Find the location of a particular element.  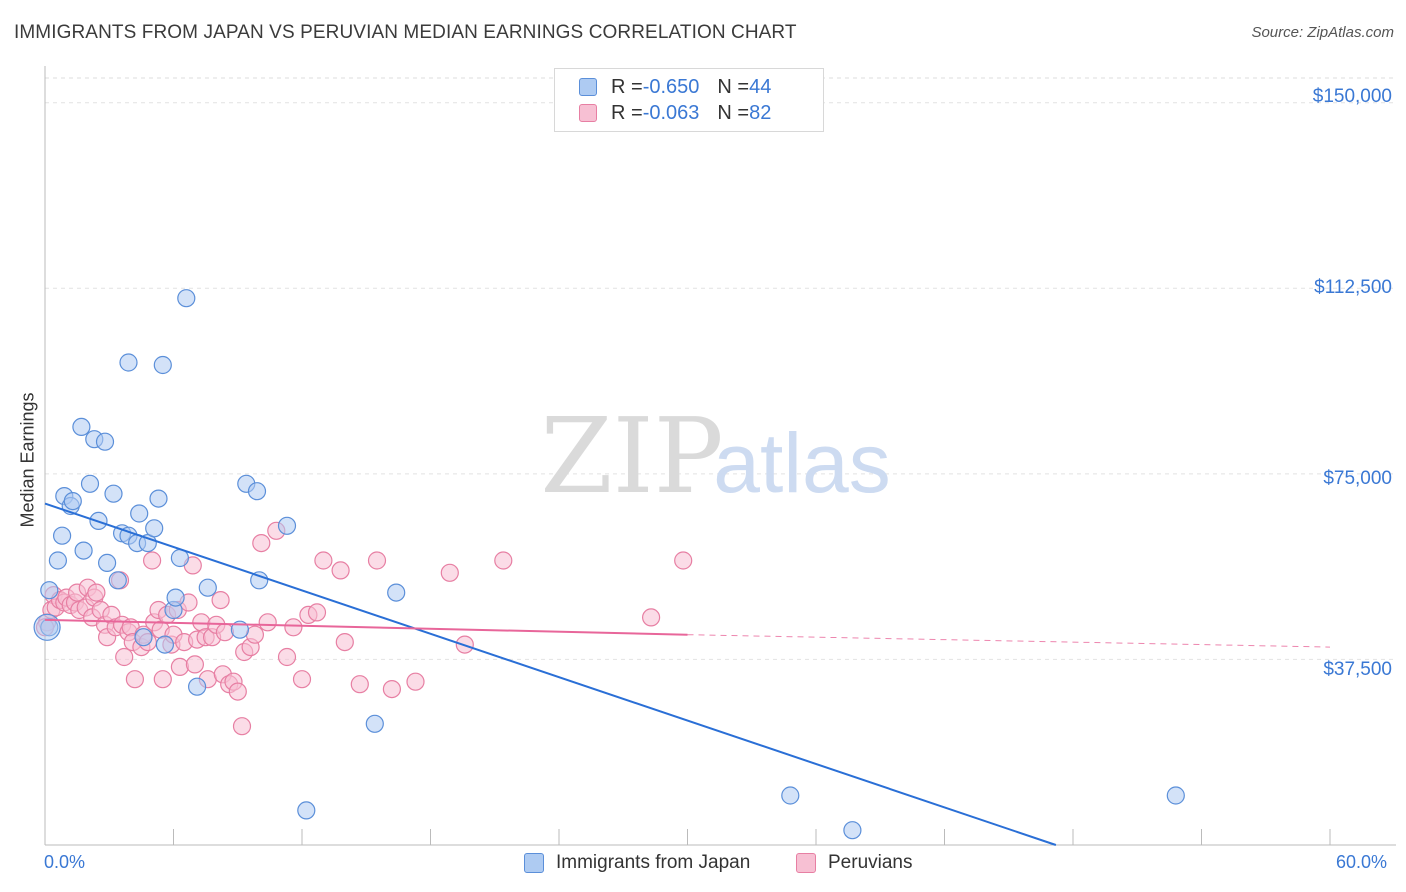

legend-row-peruvians: R = -0.063 N = 82 is located at coordinates (675, 113).